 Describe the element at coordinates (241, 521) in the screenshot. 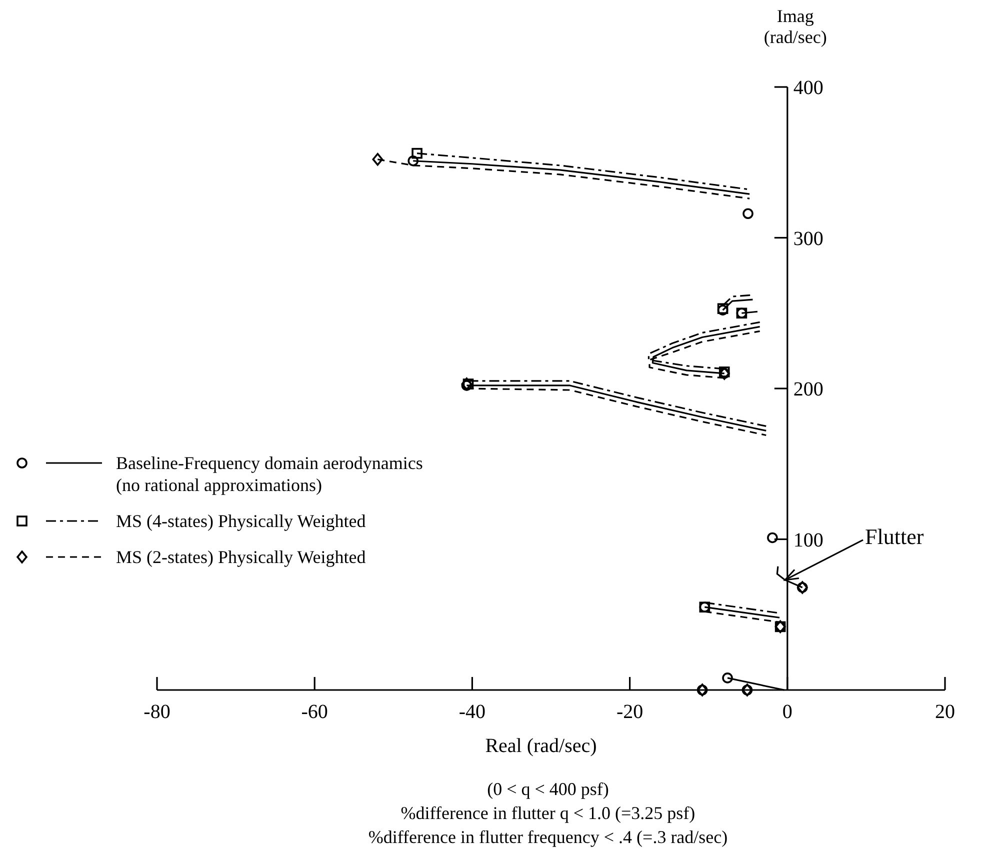

I see `legend-label: MS (4-states) Physically Weighted` at that location.